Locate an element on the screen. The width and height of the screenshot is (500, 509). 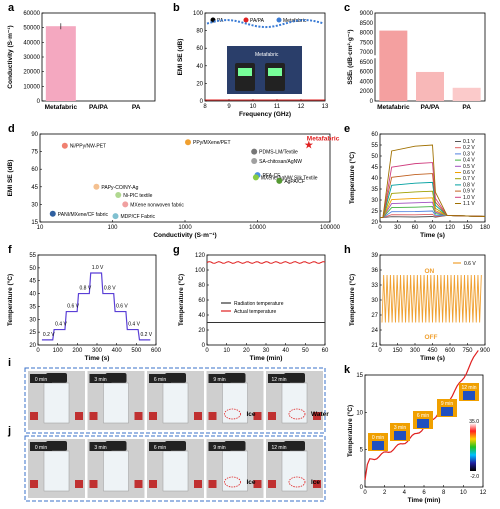
panel-c-tick-label: 2000 is located at coordinates (367, 92).